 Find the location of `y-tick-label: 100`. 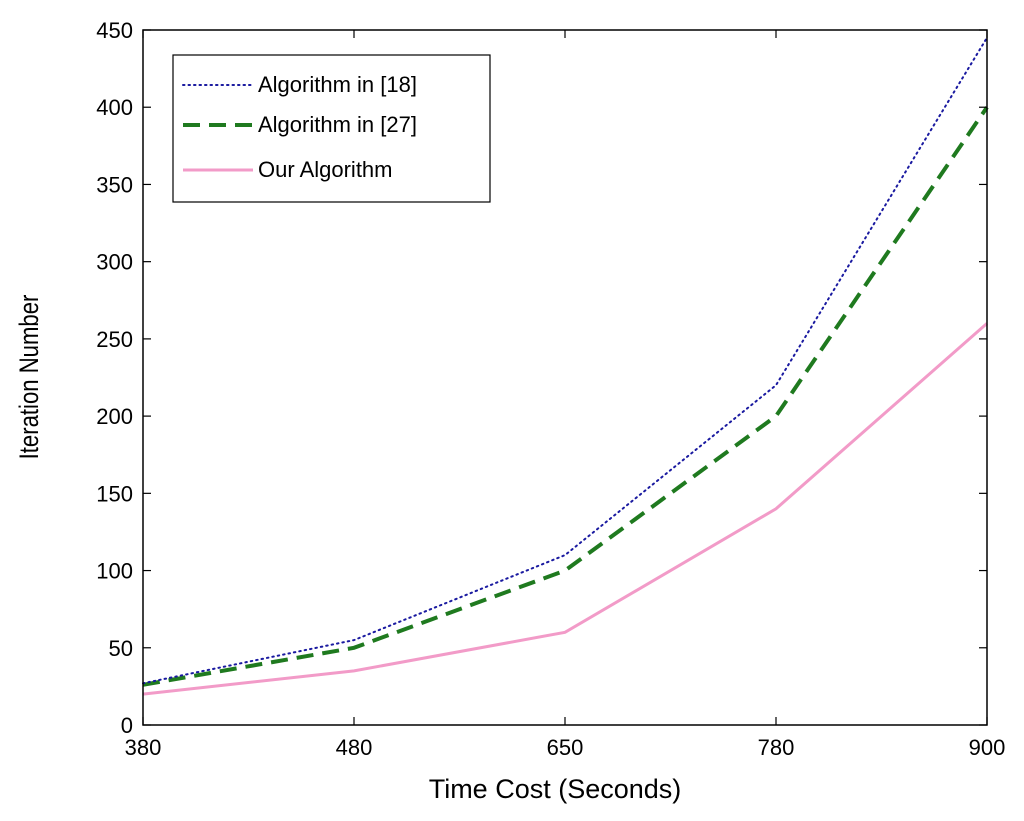

y-tick-label: 100 is located at coordinates (114, 571).